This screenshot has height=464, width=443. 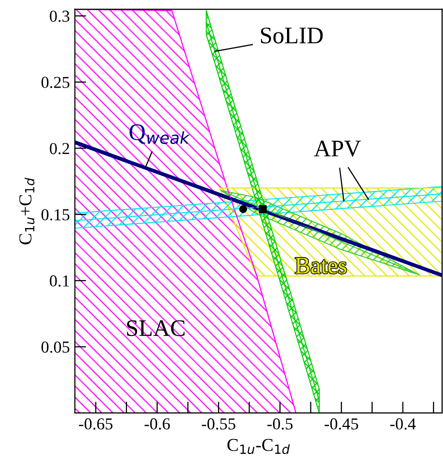 What do you see at coordinates (60, 148) in the screenshot?
I see `y-tick-label: 0.2` at bounding box center [60, 148].